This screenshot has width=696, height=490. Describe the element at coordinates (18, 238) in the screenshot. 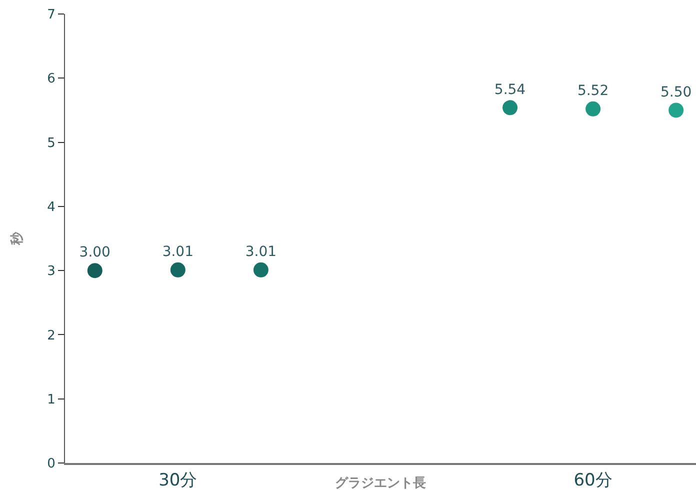

I see `y-axis-title: 秒` at that location.